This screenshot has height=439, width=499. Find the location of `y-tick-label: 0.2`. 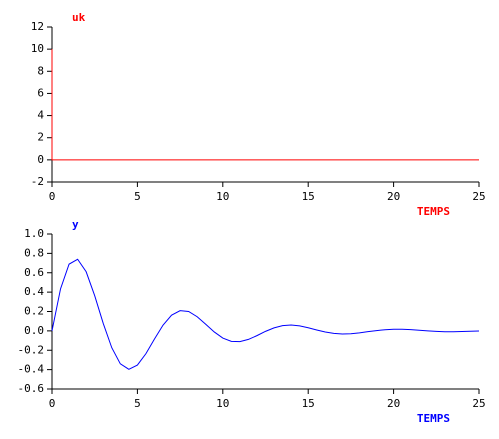

y-tick-label: 0.2 is located at coordinates (34, 311).